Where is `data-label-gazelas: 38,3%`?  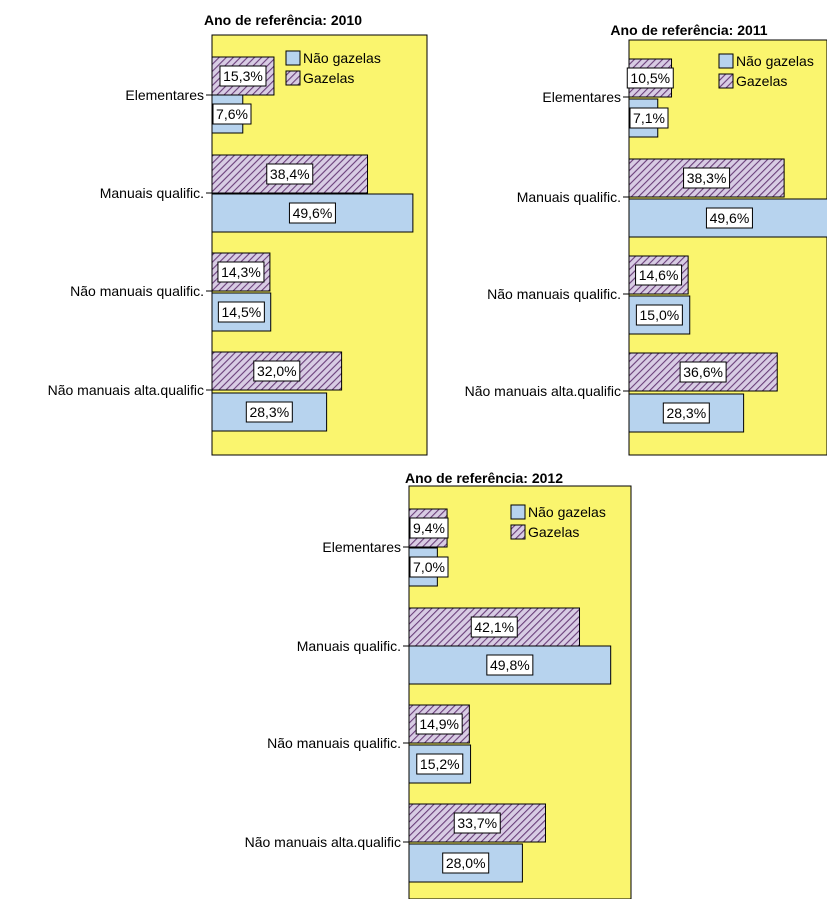 data-label-gazelas: 38,3% is located at coordinates (707, 178).